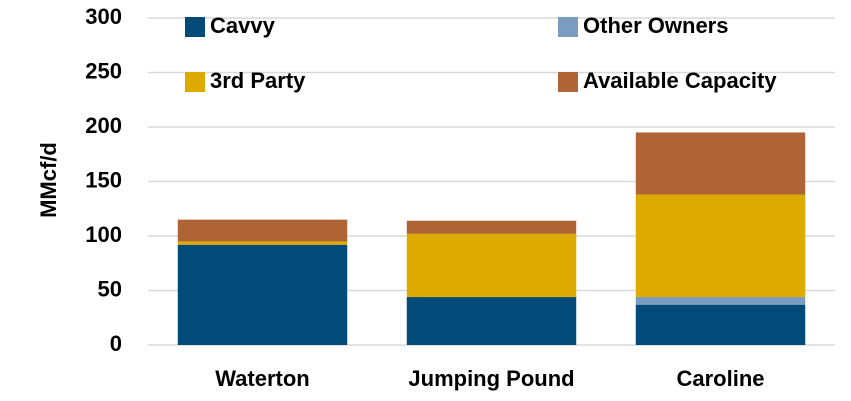 This screenshot has height=401, width=851. Describe the element at coordinates (110, 288) in the screenshot. I see `y-tick-label: 50` at that location.